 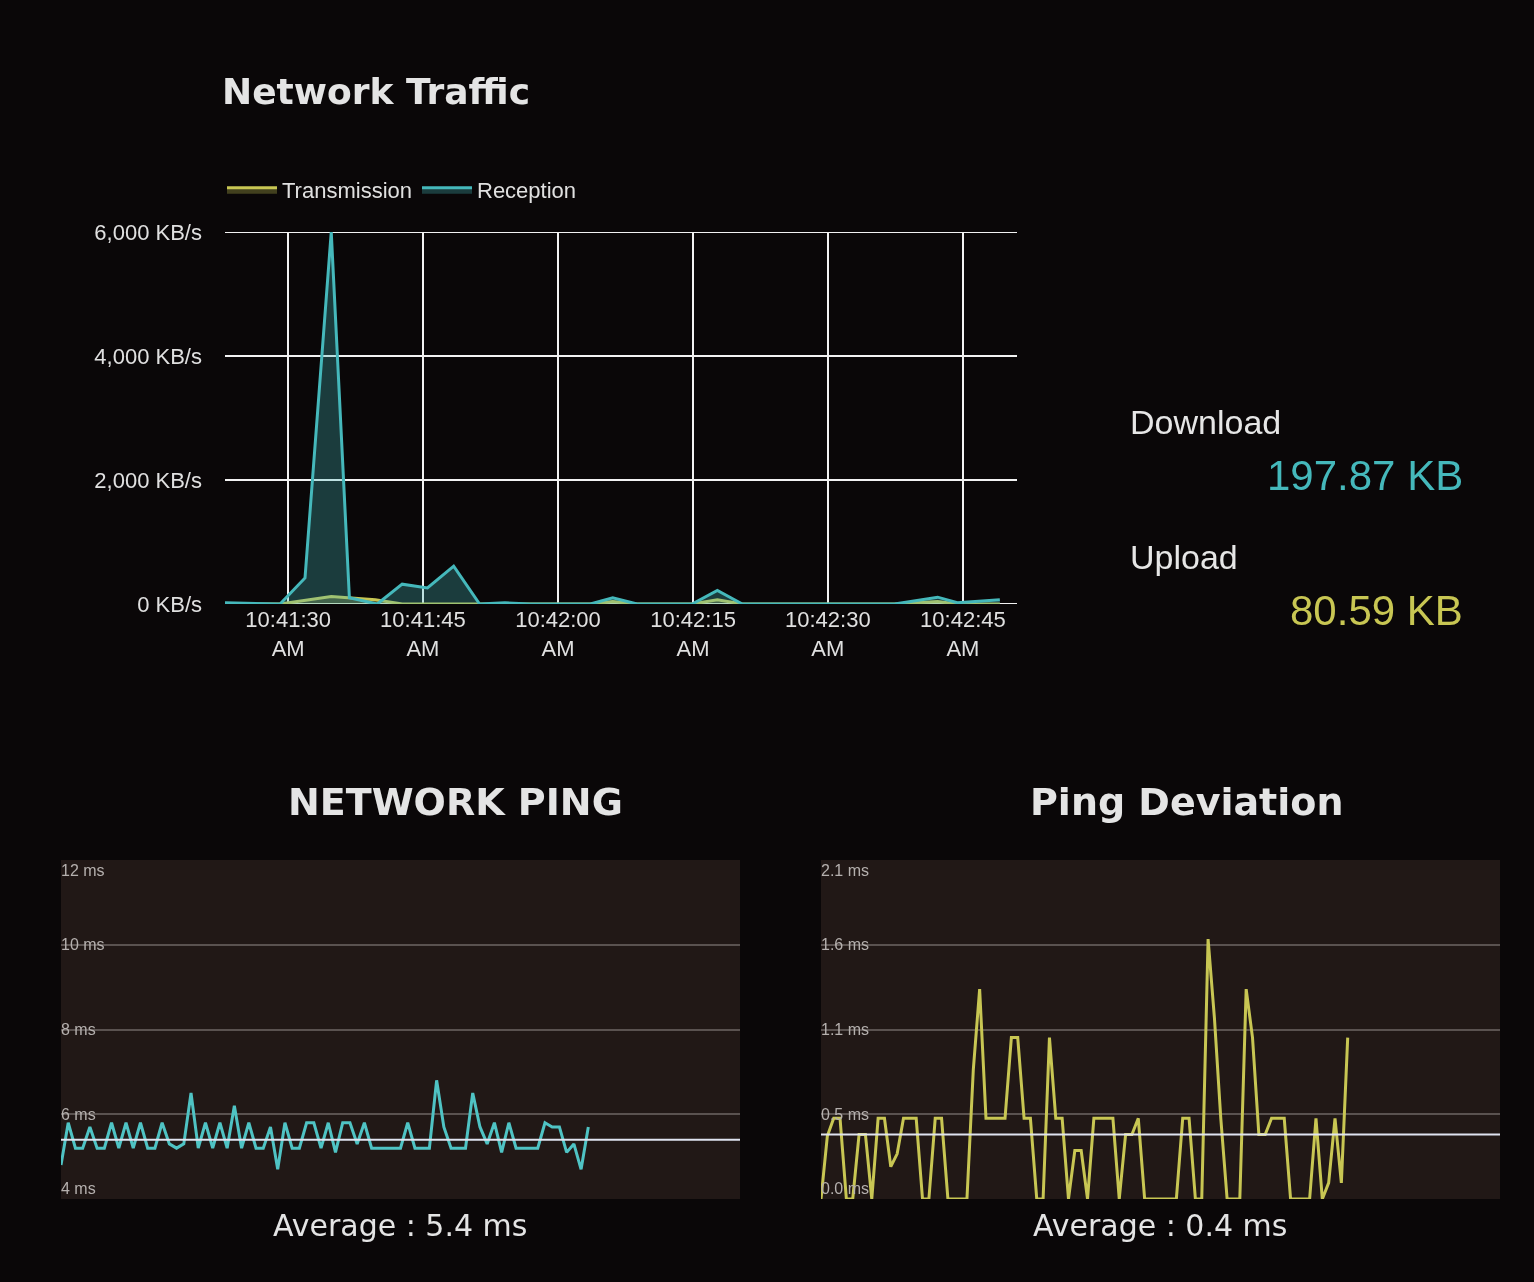 What do you see at coordinates (148, 232) in the screenshot?
I see `y-tick-label: 6,000 KB/s` at bounding box center [148, 232].